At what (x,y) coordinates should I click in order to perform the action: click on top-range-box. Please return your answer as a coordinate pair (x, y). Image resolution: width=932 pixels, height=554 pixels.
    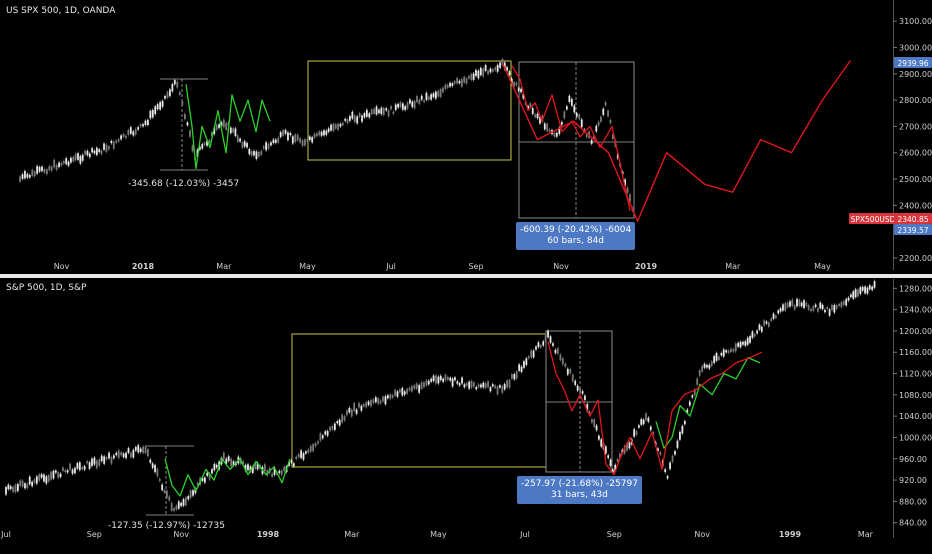
    Looking at the image, I should click on (409, 110).